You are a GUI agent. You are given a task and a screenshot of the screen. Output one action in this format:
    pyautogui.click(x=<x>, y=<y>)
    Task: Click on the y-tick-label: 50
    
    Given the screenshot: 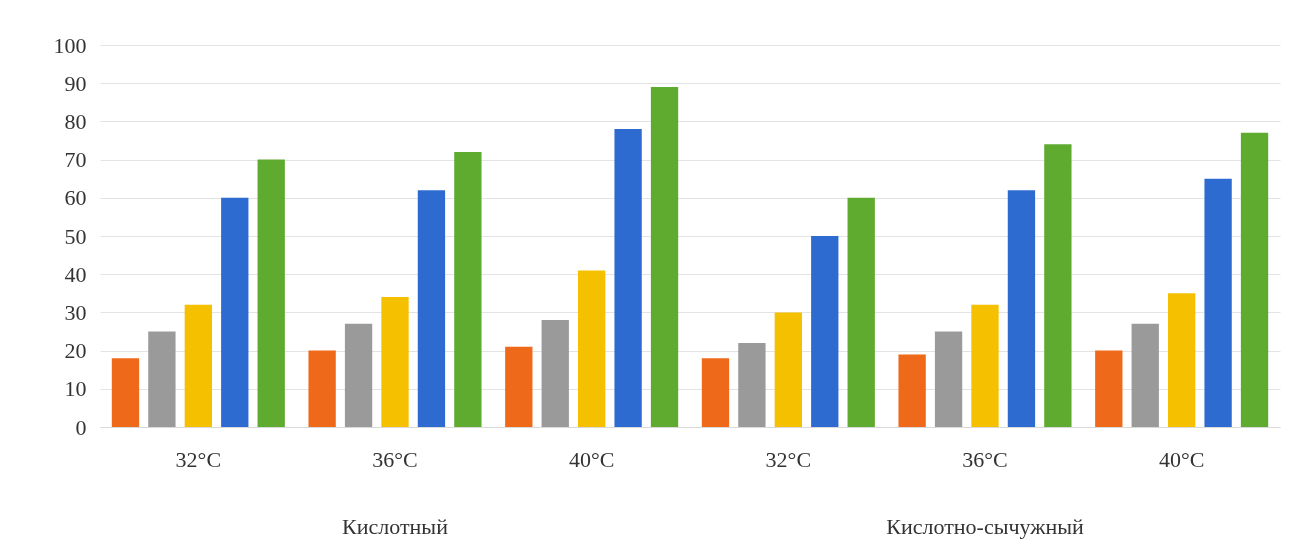 What is the action you would take?
    pyautogui.click(x=75, y=236)
    